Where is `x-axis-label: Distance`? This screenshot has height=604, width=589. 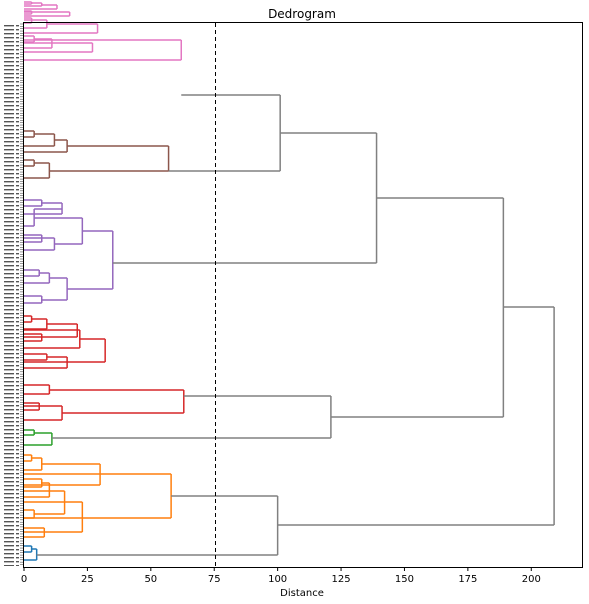 x-axis-label: Distance is located at coordinates (302, 593).